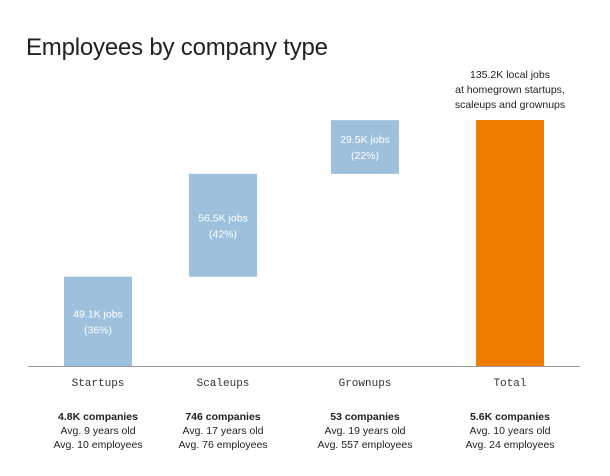 The height and width of the screenshot is (476, 610). I want to click on category-label: Scaleups, so click(223, 384).